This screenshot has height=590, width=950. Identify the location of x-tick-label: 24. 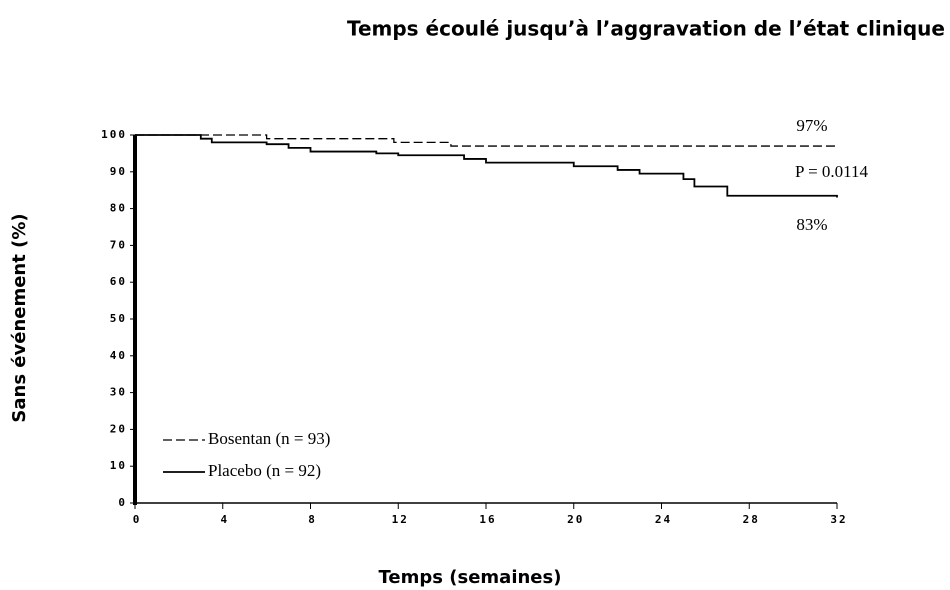
(663, 519).